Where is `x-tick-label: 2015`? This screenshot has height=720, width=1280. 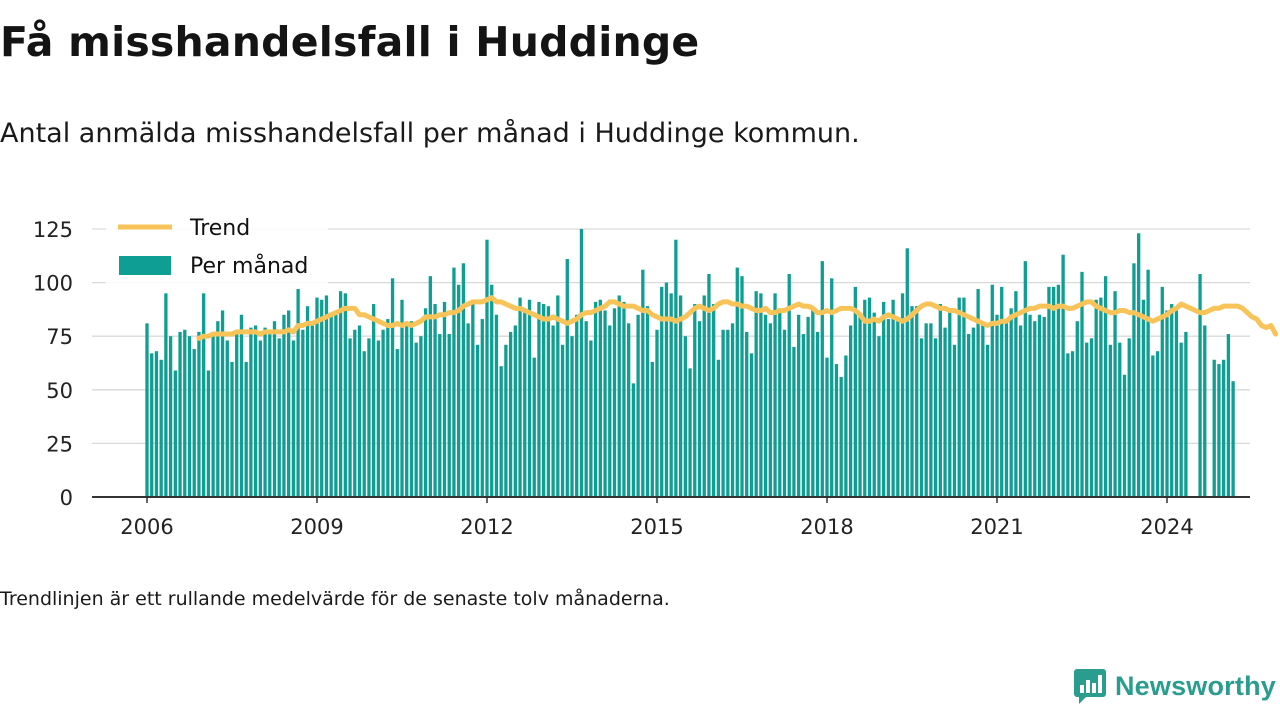
x-tick-label: 2015 is located at coordinates (656, 527).